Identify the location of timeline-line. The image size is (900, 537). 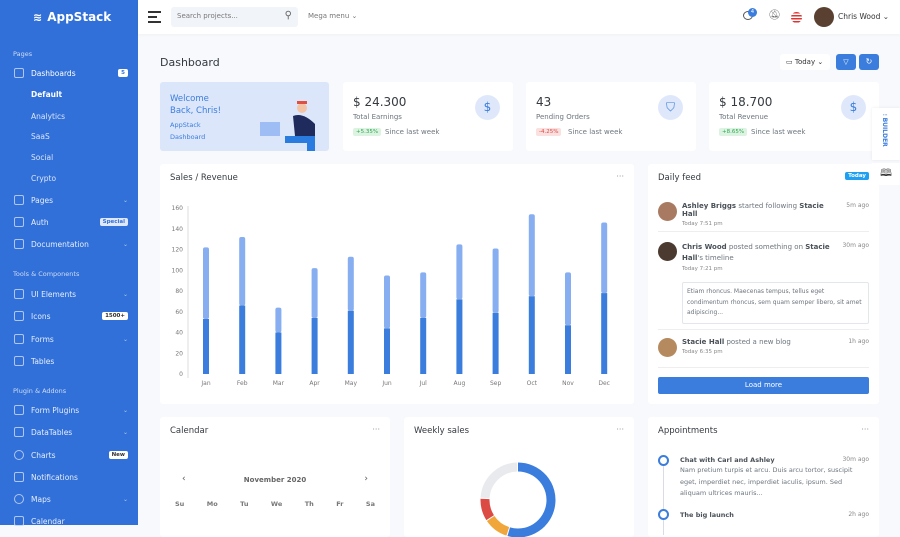
(663, 500).